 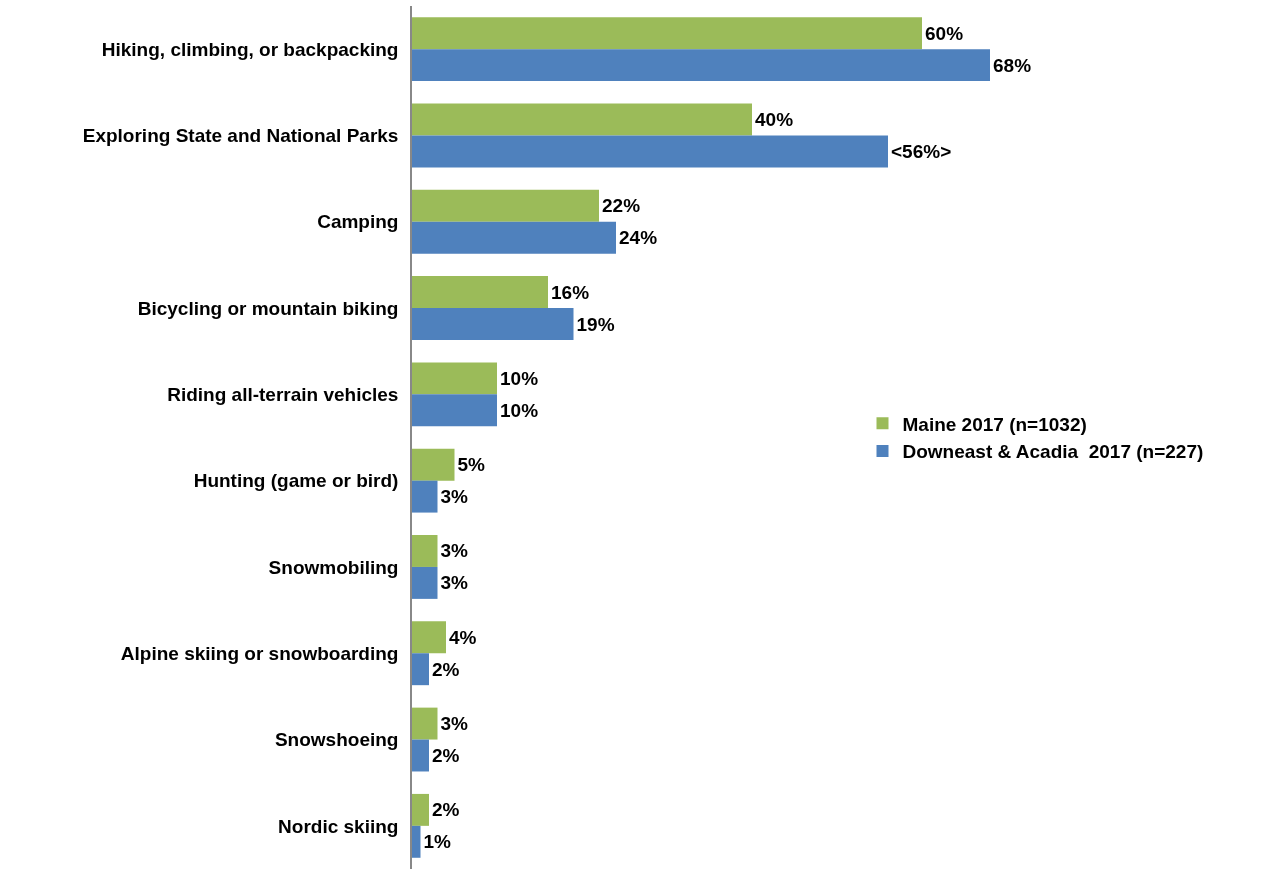 What do you see at coordinates (921, 151) in the screenshot?
I see `data-label: <56%>` at bounding box center [921, 151].